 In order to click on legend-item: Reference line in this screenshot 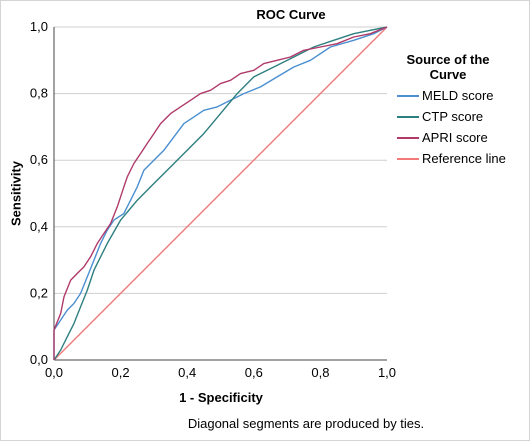, I will do `click(451, 158)`.